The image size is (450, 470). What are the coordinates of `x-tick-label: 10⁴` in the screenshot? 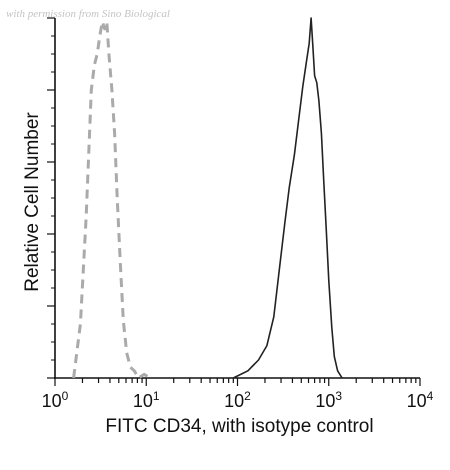 It's located at (420, 400).